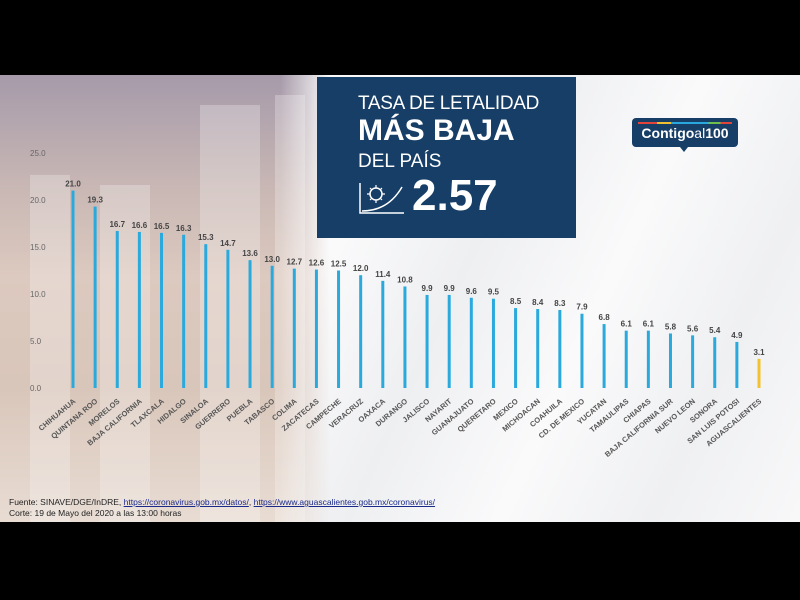 This screenshot has width=800, height=600. What do you see at coordinates (206, 316) in the screenshot?
I see `bar-sinaloa` at bounding box center [206, 316].